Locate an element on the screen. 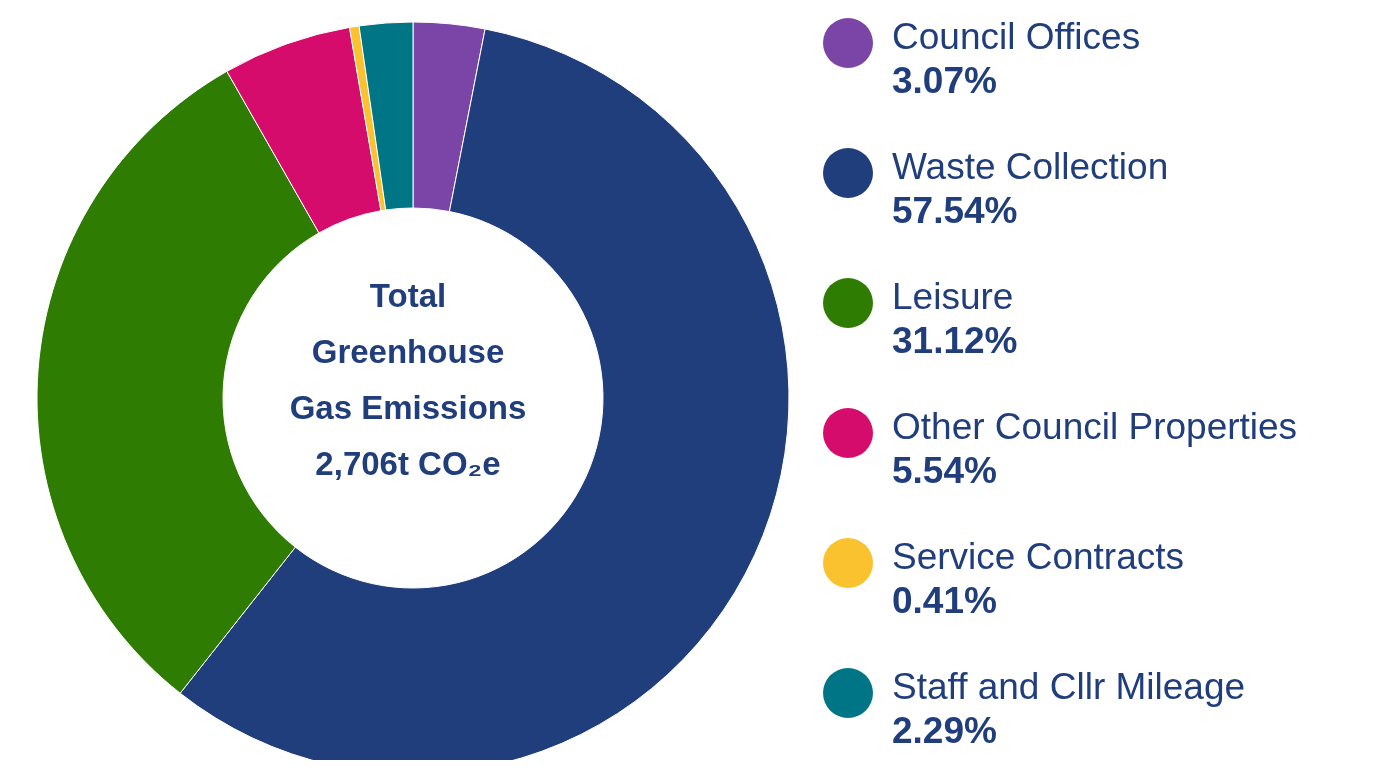  data-label: 0.41% is located at coordinates (944, 601).